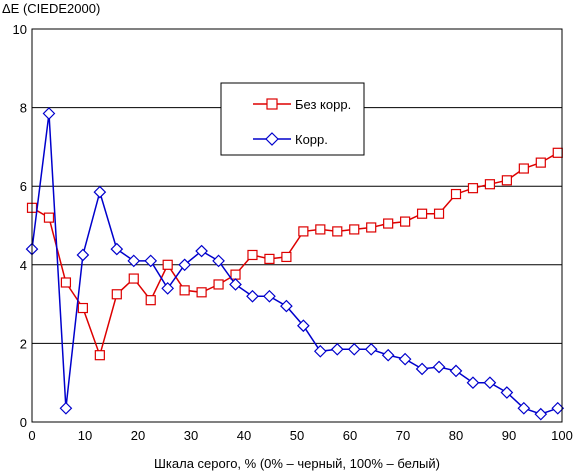 This screenshot has height=472, width=574. Describe the element at coordinates (23, 265) in the screenshot. I see `y-tick-label-4: 4` at that location.